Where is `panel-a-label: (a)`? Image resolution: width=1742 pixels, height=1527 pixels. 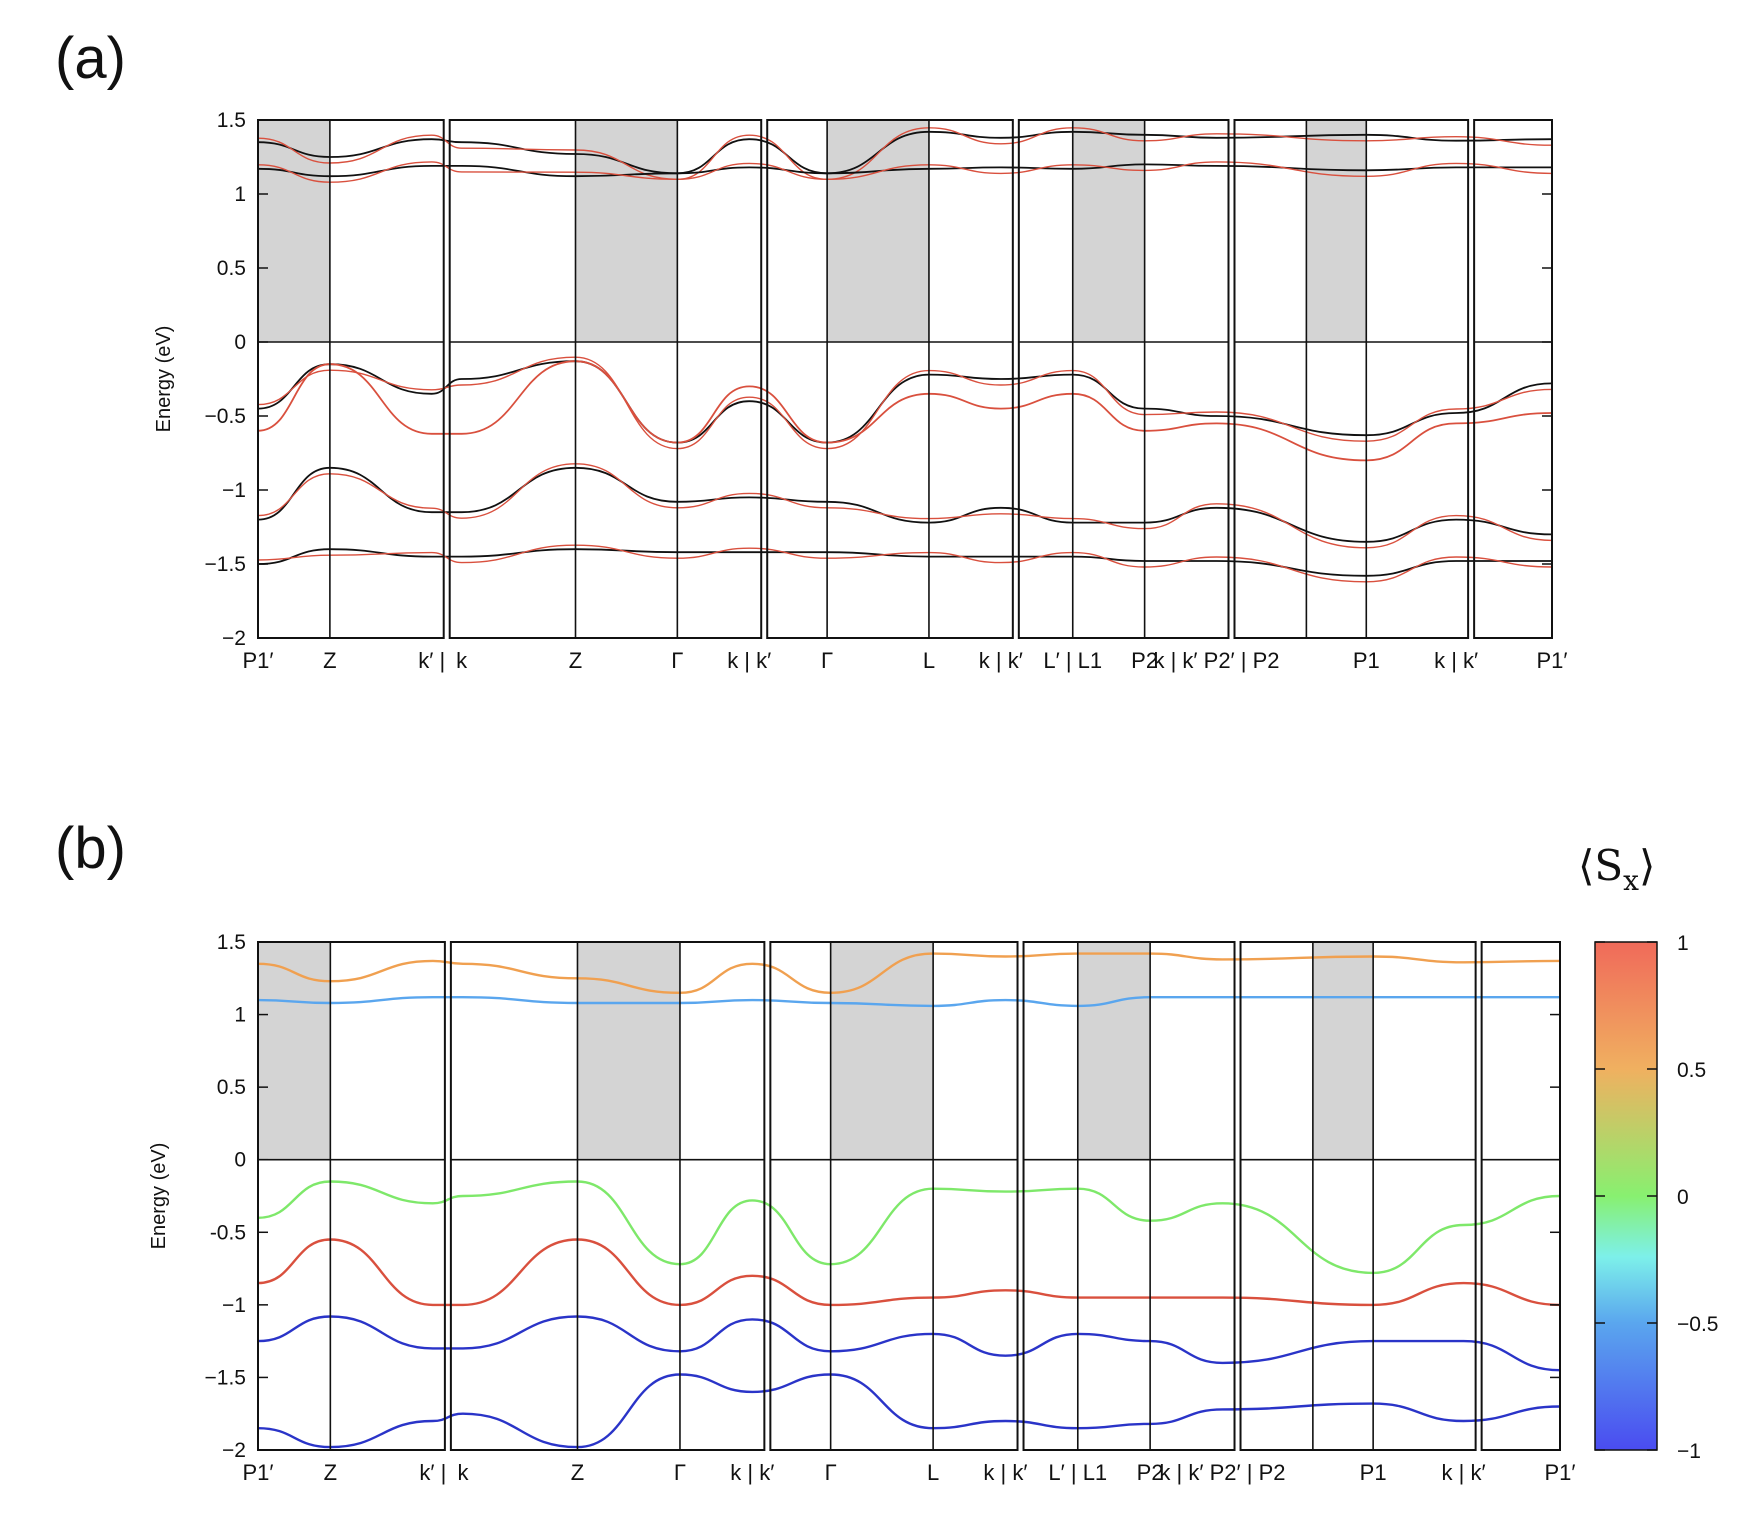
panel-a-label: (a) is located at coordinates (90, 58).